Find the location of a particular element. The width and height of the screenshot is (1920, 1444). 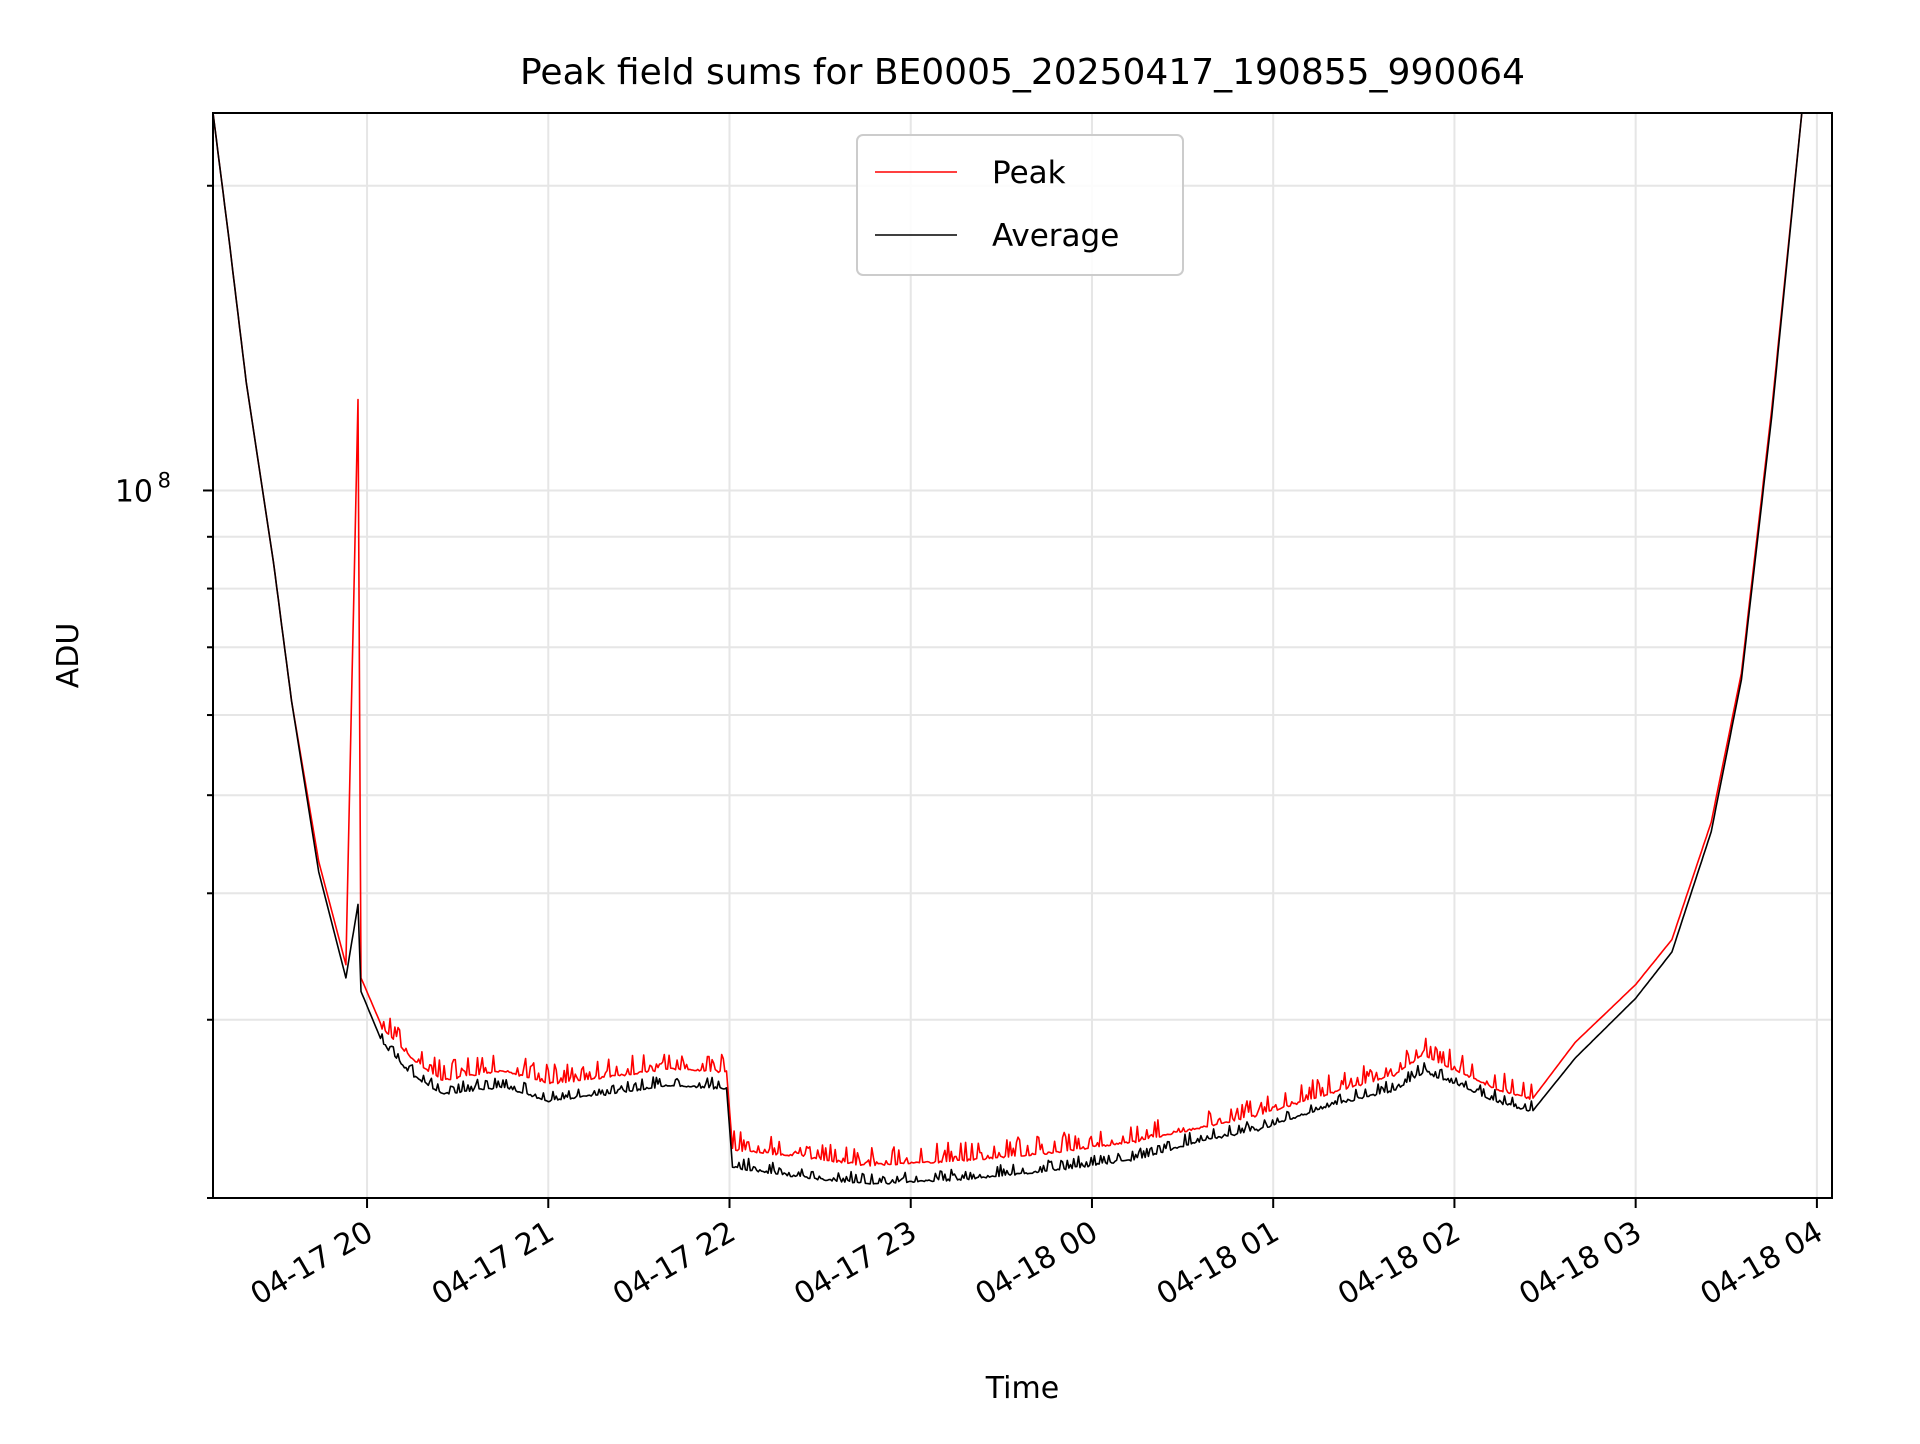

x-tick-label: 04-17 23 is located at coordinates (855, 1264).